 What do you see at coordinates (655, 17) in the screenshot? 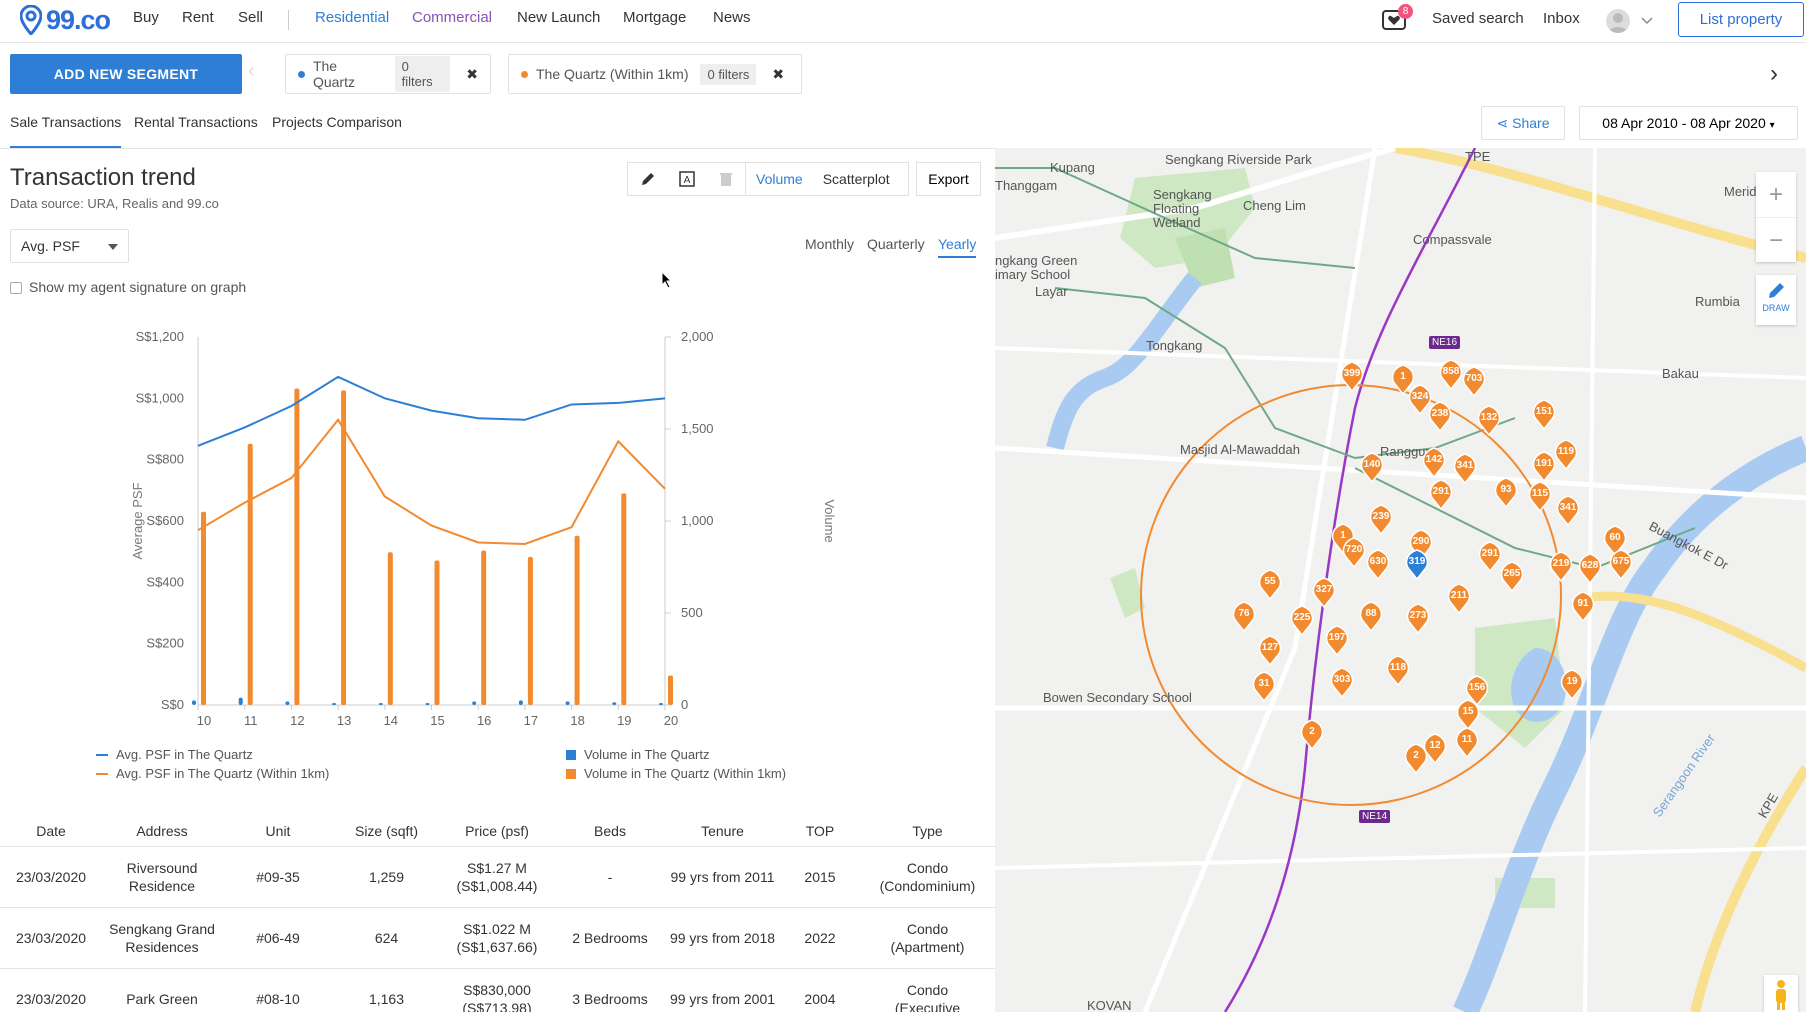
I see `nav-mortgage: Mortgage` at bounding box center [655, 17].